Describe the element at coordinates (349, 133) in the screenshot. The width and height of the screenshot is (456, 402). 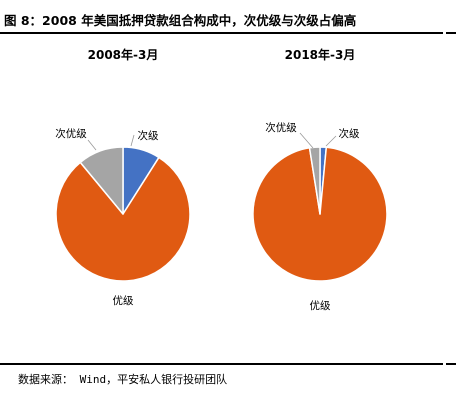
I see `slice-label-subprime-2018: 次级` at that location.